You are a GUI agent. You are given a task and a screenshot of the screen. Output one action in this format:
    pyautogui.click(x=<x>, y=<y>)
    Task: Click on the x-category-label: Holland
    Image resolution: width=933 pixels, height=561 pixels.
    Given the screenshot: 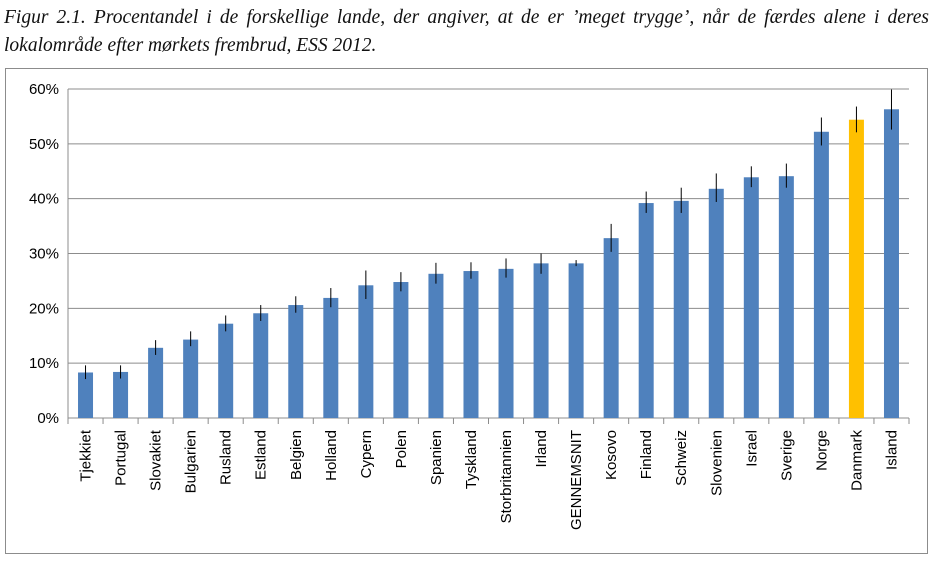 What is the action you would take?
    pyautogui.click(x=331, y=455)
    